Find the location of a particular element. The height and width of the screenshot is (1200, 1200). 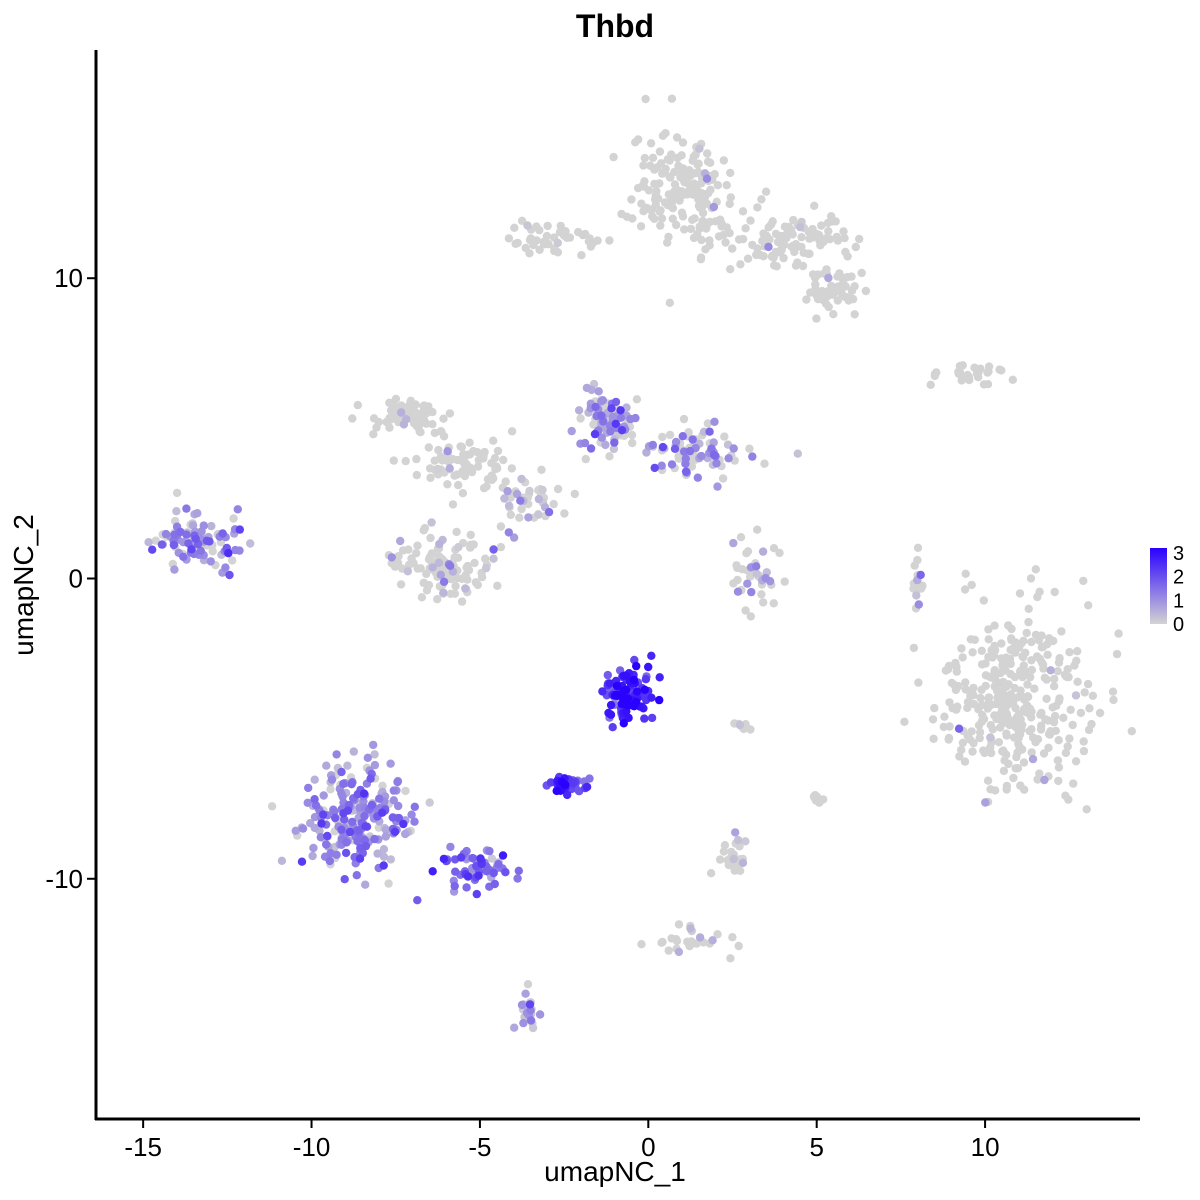

y-axis-title: umapNC_2 is located at coordinates (23, 585).